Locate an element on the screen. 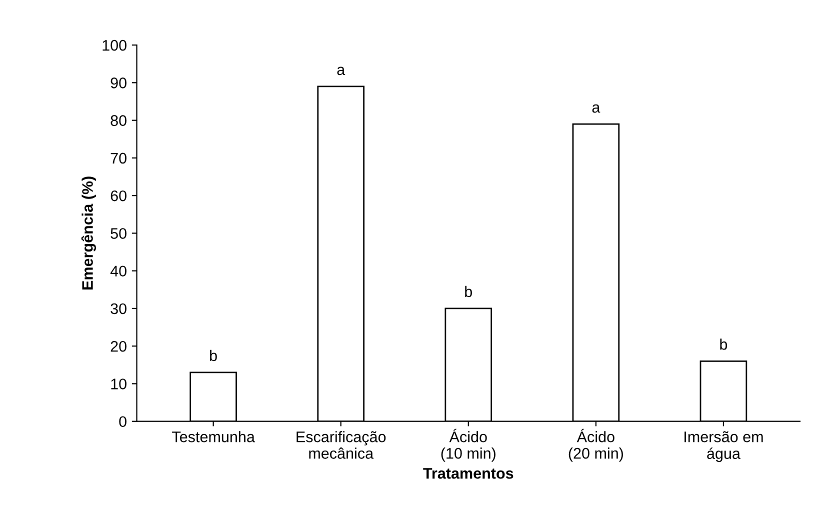  y-tick-label: 20 is located at coordinates (118, 346).